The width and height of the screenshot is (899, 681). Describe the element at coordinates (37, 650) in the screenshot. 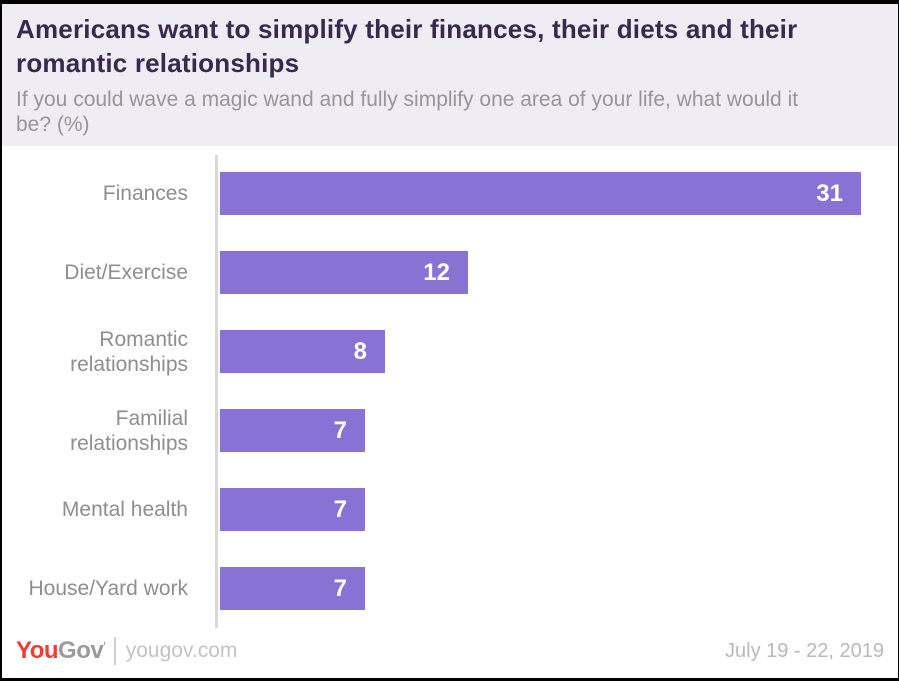

I see `logo-you-text: You` at that location.